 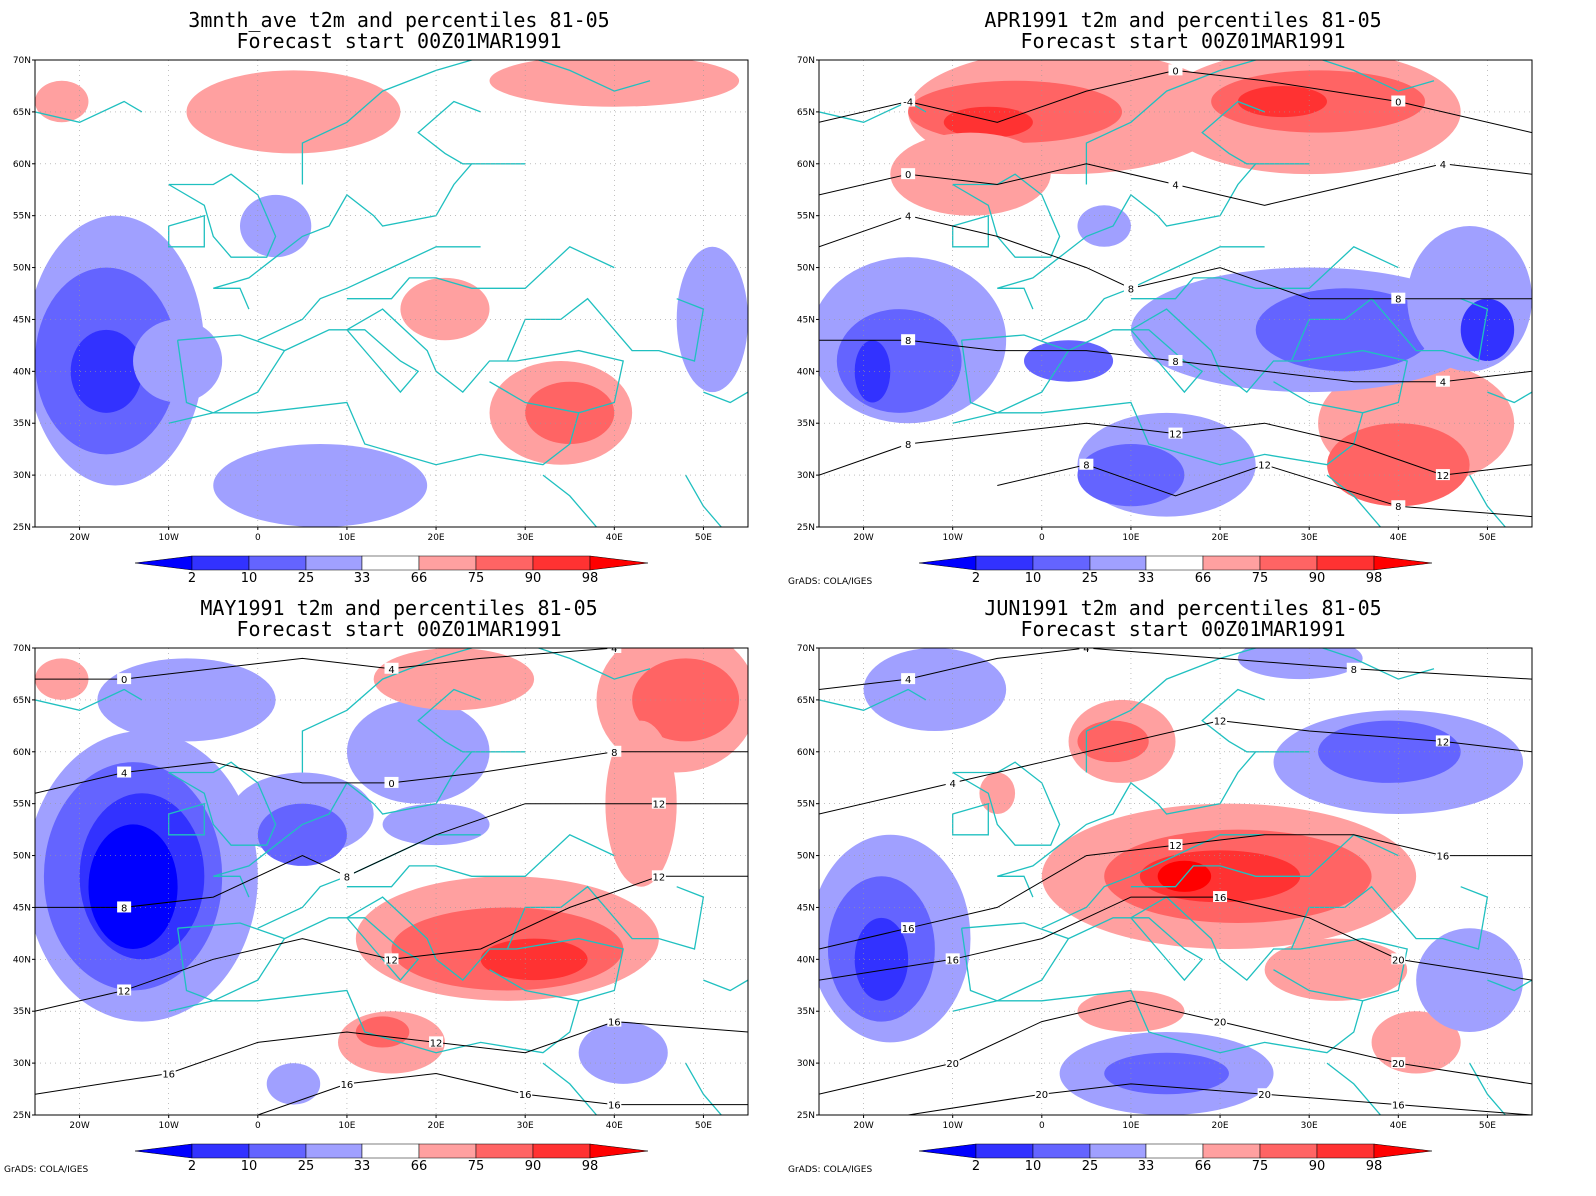 What do you see at coordinates (1219, 538) in the screenshot?
I see `lon-tick-label: 20E` at bounding box center [1219, 538].